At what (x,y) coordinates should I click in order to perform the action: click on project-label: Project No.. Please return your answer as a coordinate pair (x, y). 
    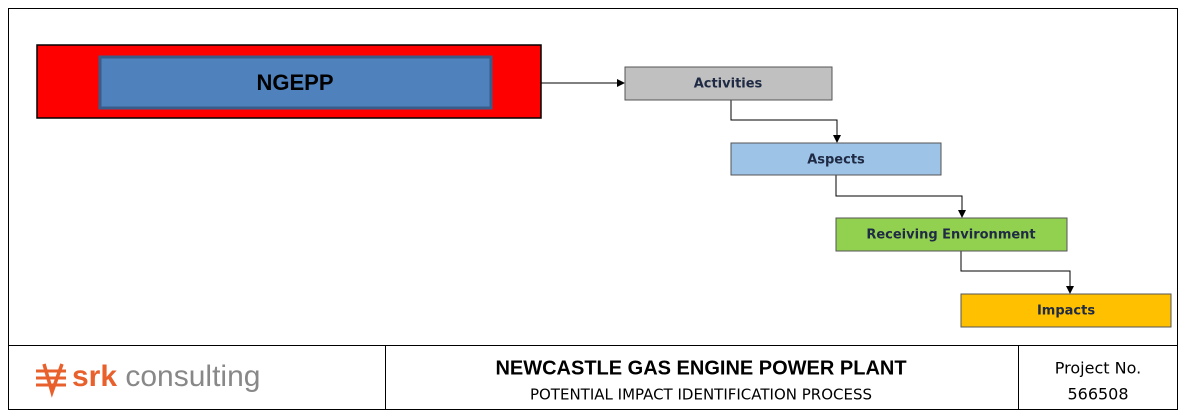
    Looking at the image, I should click on (1098, 368).